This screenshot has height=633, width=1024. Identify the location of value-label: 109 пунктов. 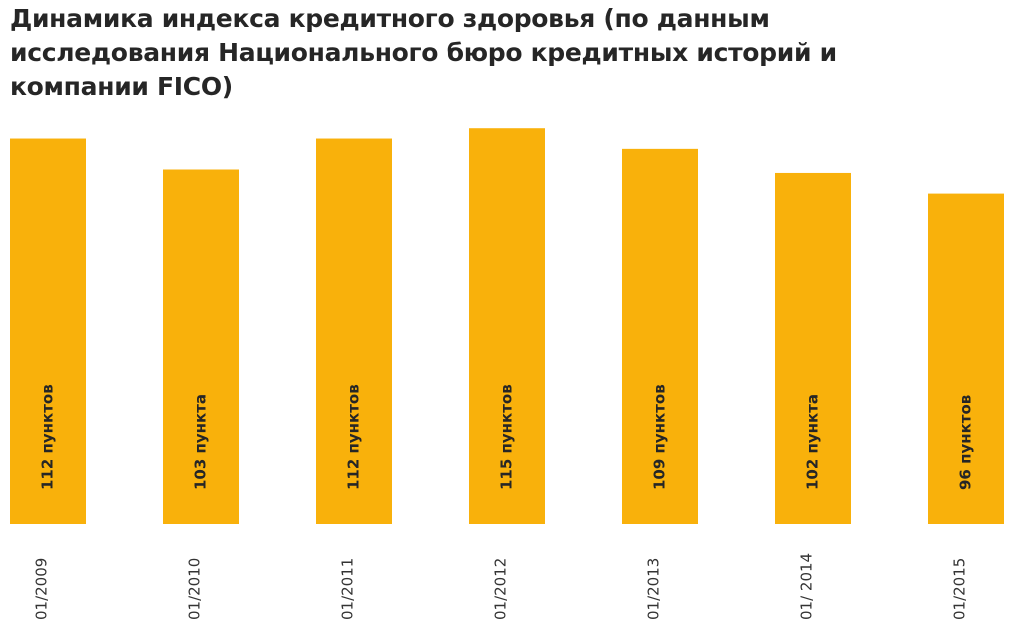
(660, 437).